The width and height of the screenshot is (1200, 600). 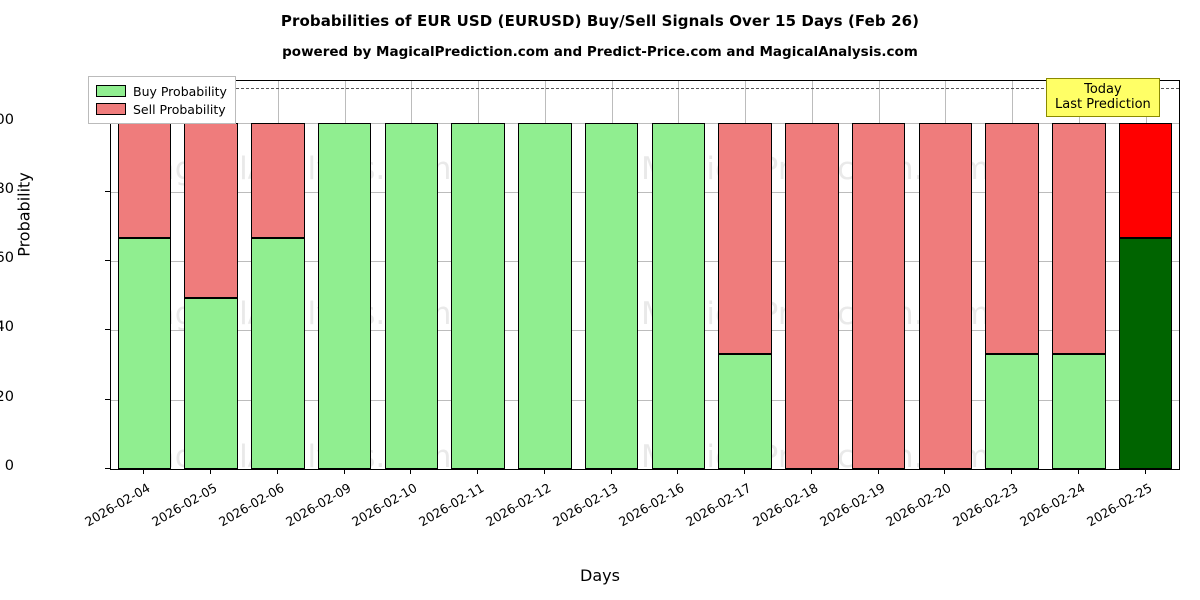 What do you see at coordinates (7, 327) in the screenshot?
I see `y-axis-tick-label: 40` at bounding box center [7, 327].